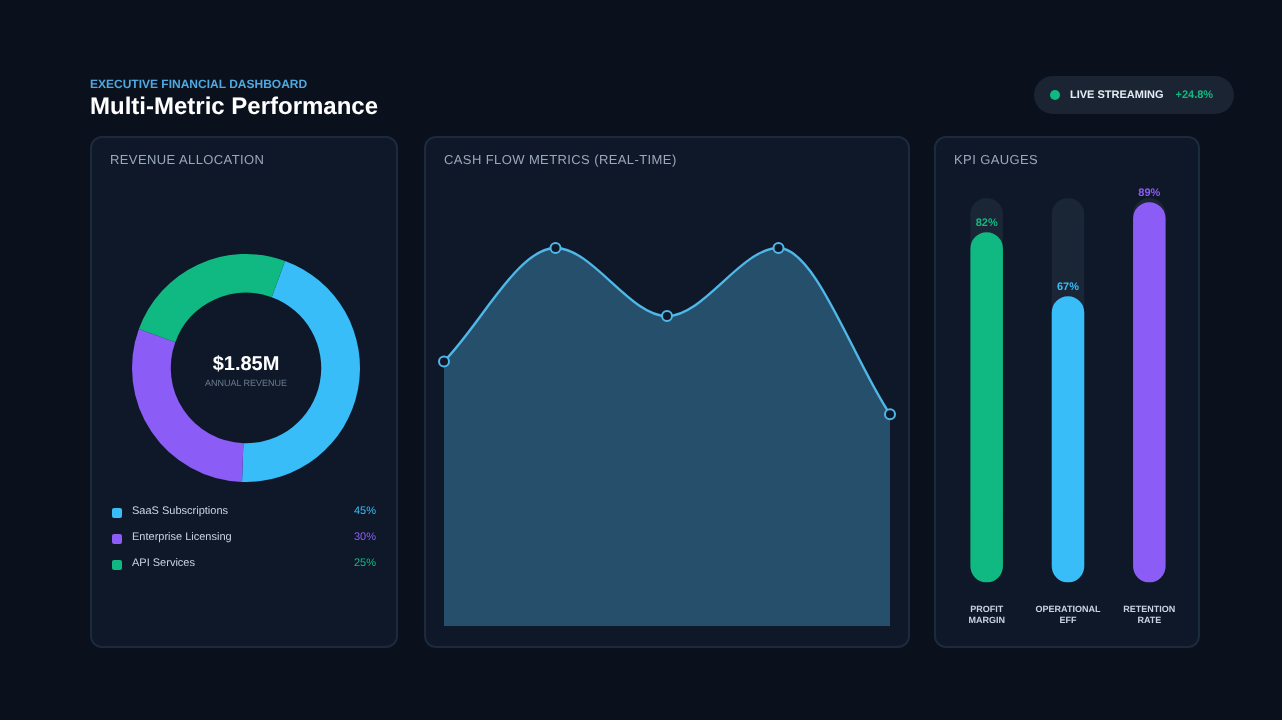  Describe the element at coordinates (246, 365) in the screenshot. I see `text: $1.85M` at that location.